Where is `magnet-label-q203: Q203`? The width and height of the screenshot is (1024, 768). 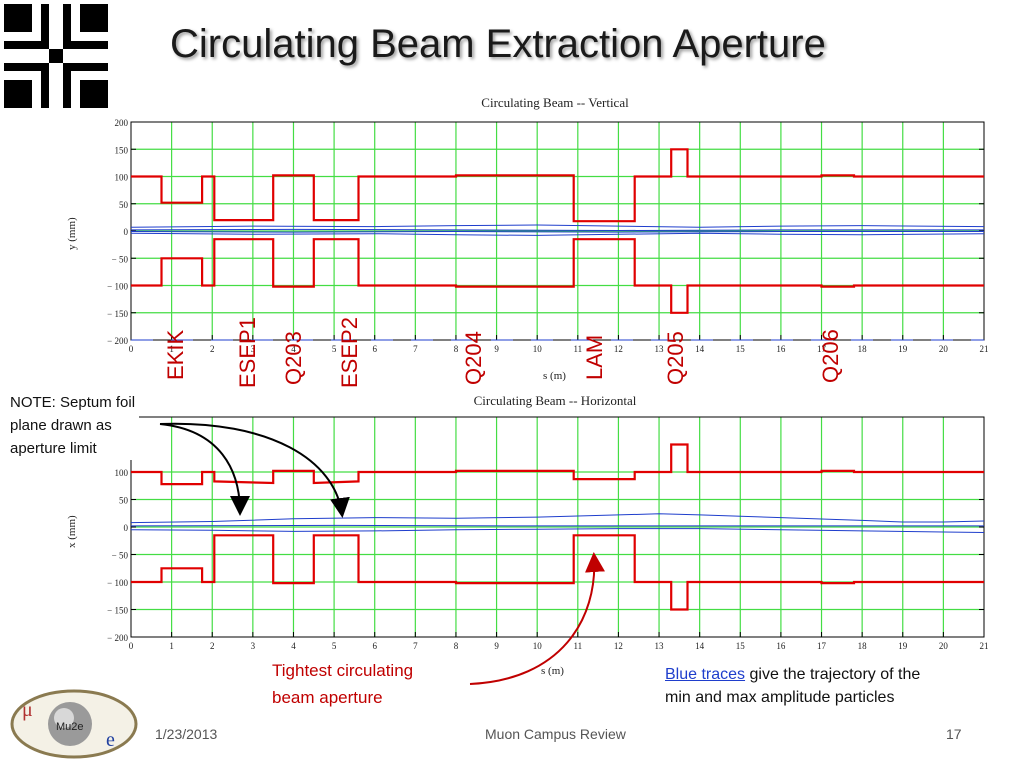 magnet-label-q203: Q203 is located at coordinates (293, 358).